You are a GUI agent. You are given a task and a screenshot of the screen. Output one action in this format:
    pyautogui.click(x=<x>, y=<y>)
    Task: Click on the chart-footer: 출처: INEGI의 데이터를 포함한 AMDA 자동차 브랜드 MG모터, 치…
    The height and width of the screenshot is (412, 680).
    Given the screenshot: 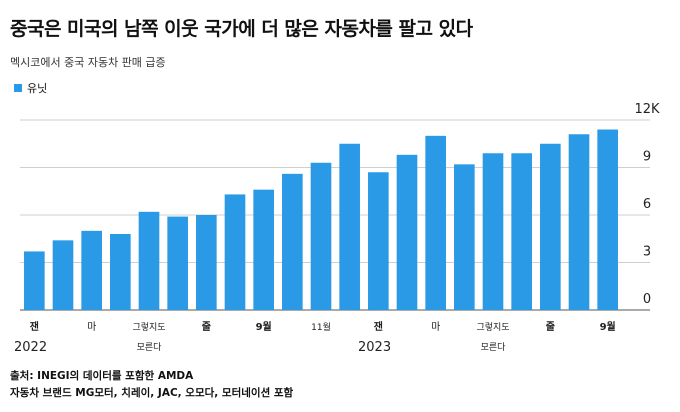 What is the action you would take?
    pyautogui.click(x=151, y=385)
    